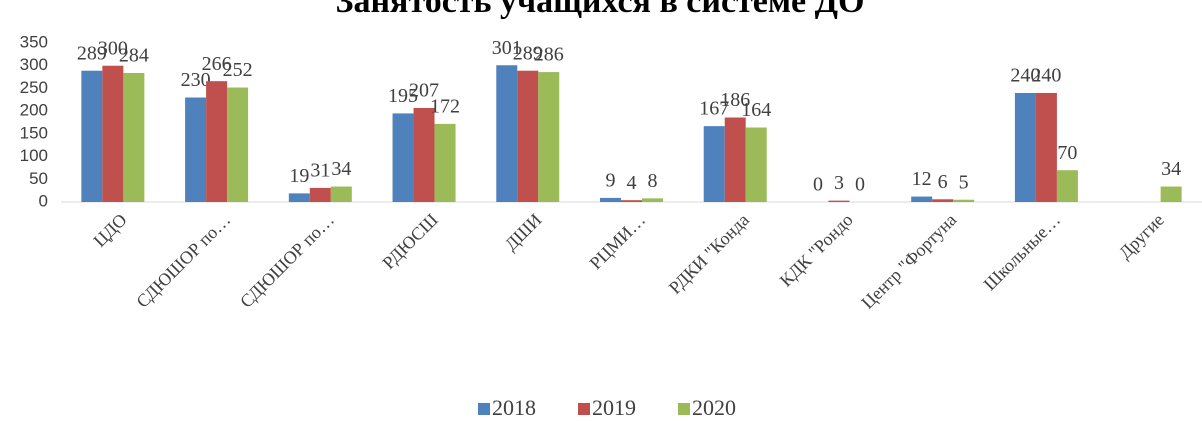 This screenshot has width=1202, height=421. Describe the element at coordinates (709, 254) in the screenshot. I see `x-tick-label: РДКИ "Конда` at that location.